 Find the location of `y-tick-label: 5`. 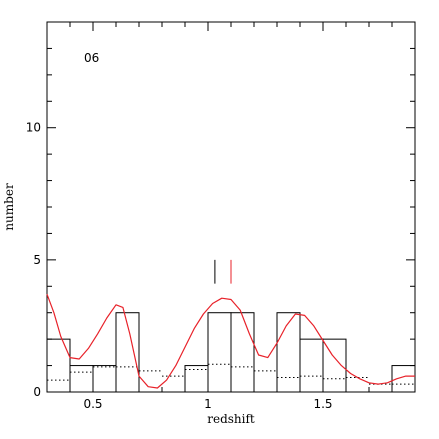

y-tick-label: 5 is located at coordinates (37, 260).